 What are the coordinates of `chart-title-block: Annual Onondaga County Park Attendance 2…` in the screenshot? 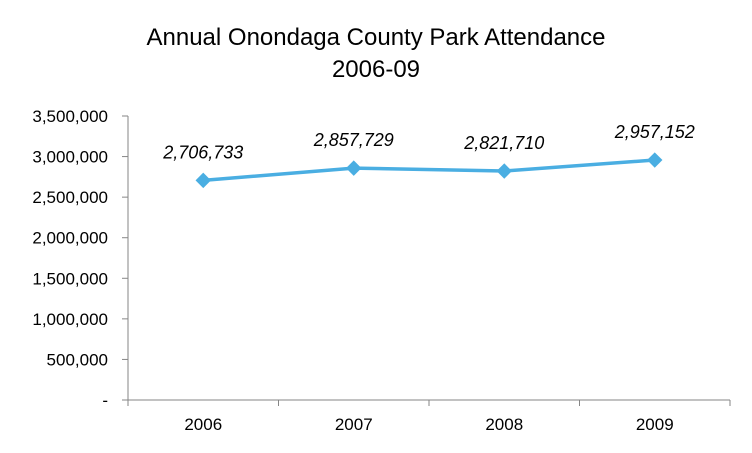 It's located at (376, 54).